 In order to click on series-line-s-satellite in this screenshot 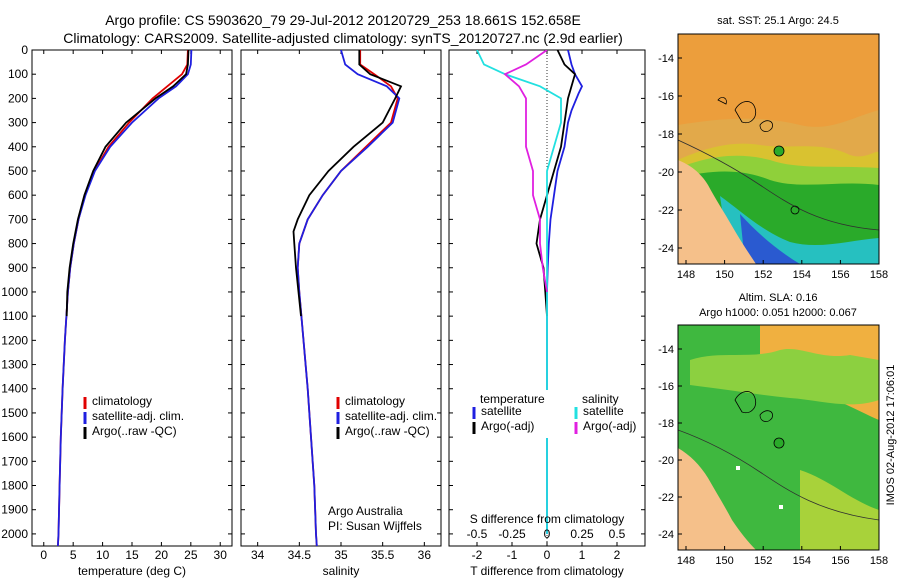, I will do `click(519, 292)`.